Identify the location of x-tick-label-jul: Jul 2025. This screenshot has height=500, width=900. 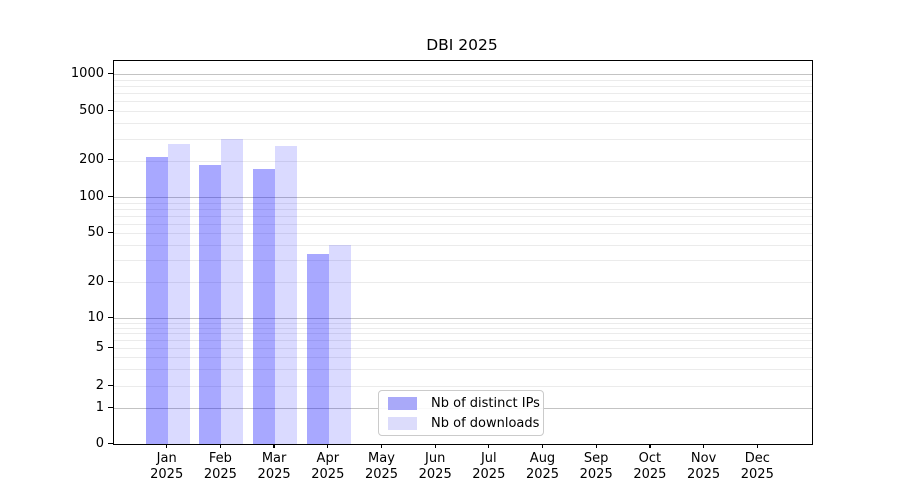
(489, 466).